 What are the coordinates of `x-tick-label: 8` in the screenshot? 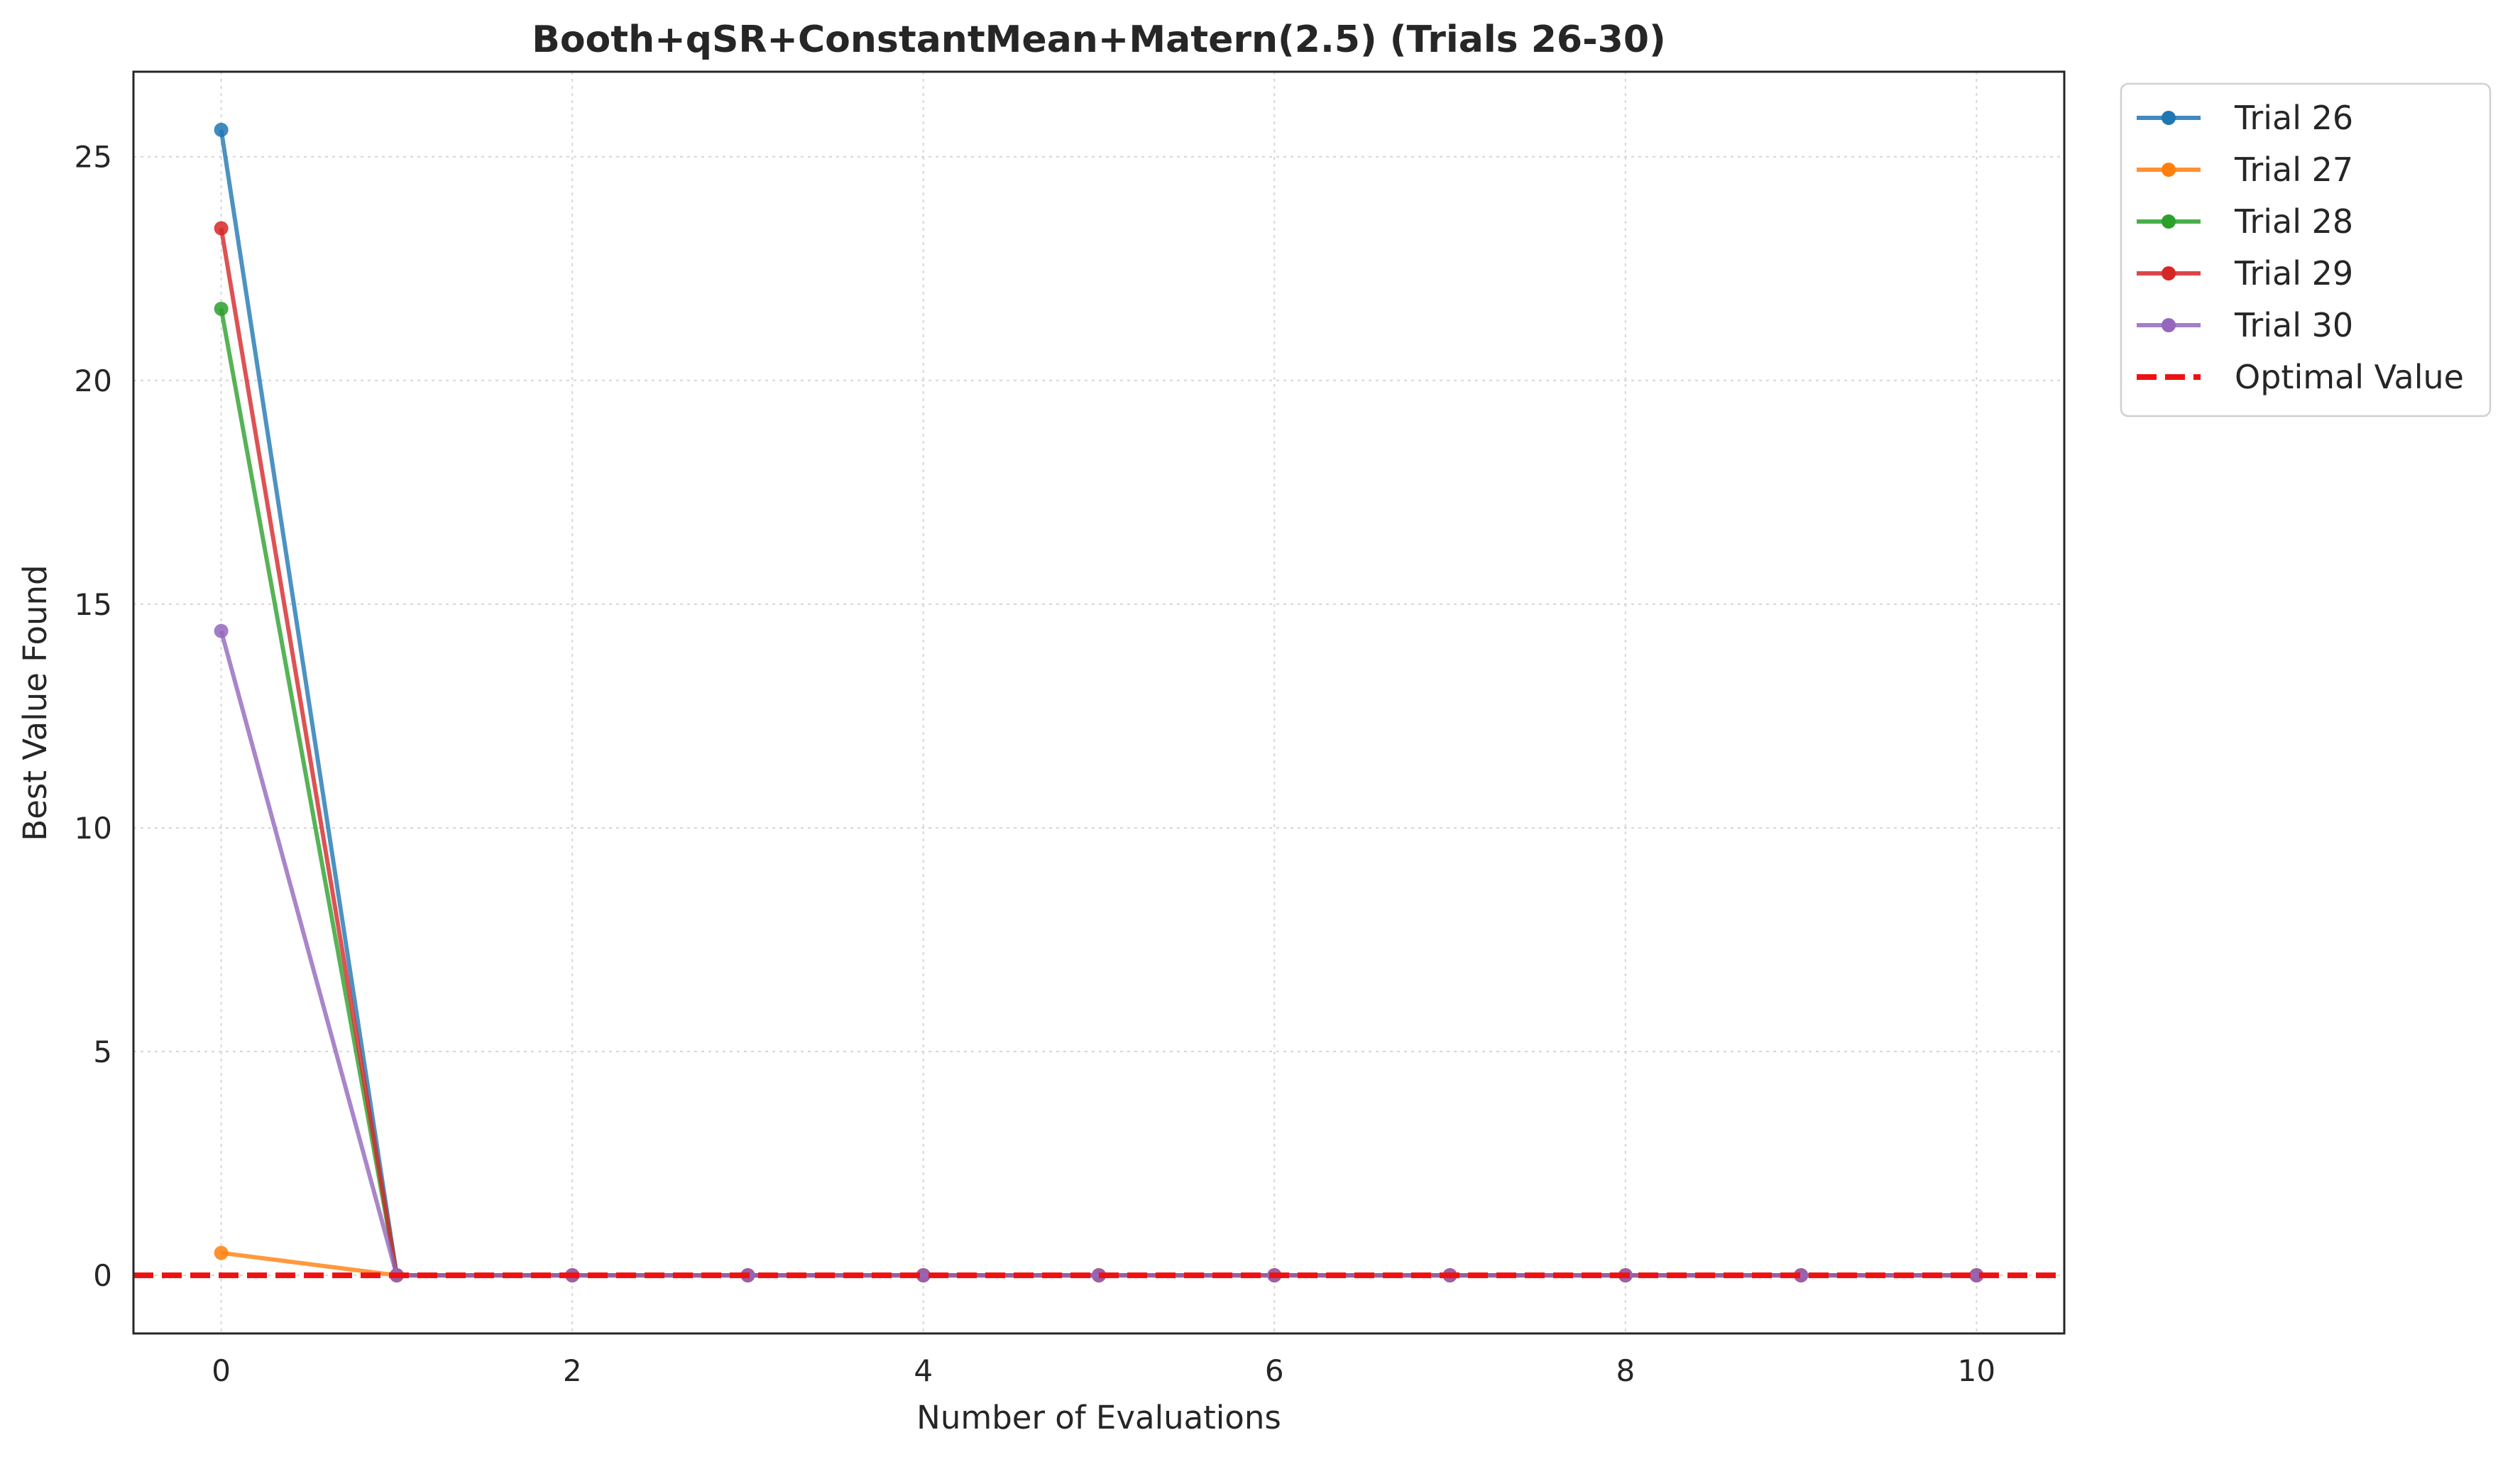 It's located at (1626, 1370).